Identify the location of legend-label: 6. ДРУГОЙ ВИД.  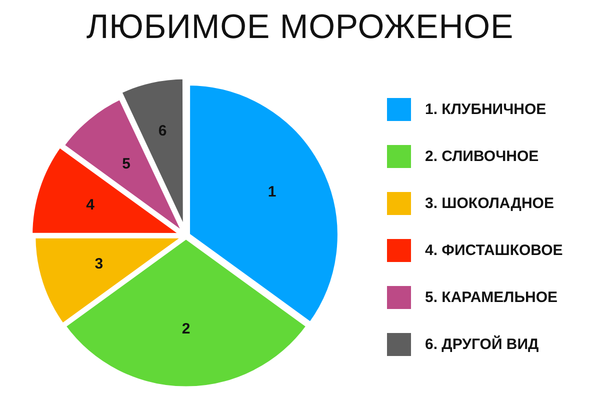
(482, 344).